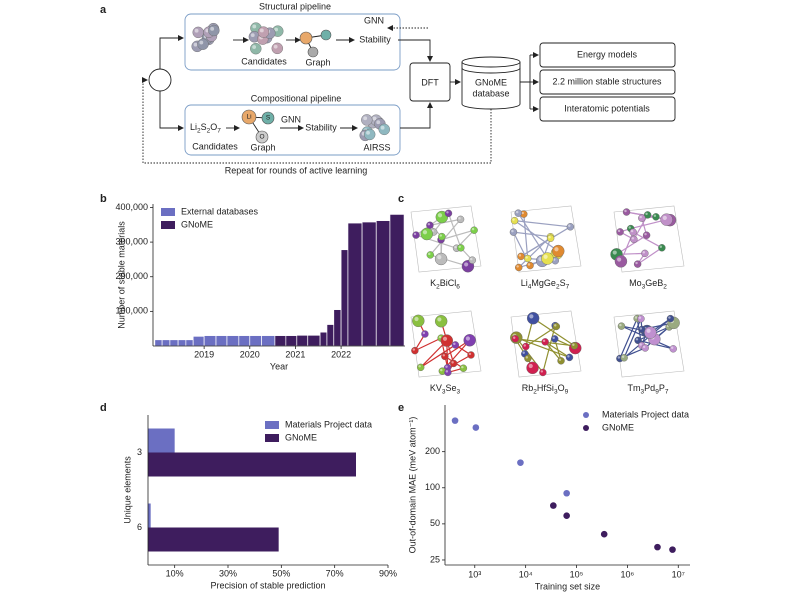 Image resolution: width=800 pixels, height=597 pixels. Describe the element at coordinates (199, 130) in the screenshot. I see `subscript: 2` at that location.